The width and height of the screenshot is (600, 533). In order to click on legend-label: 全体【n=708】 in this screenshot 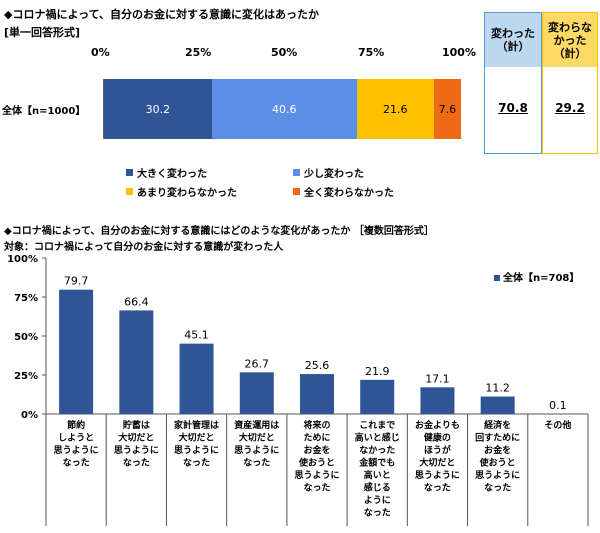, I will do `click(540, 277)`.